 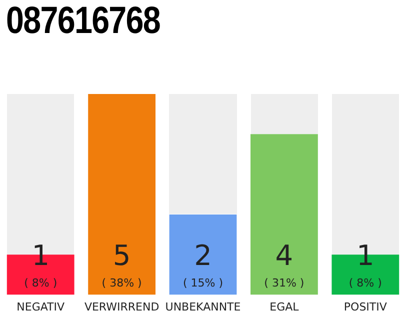 I want to click on x-tick-label: VERWIRREND, so click(x=122, y=307).